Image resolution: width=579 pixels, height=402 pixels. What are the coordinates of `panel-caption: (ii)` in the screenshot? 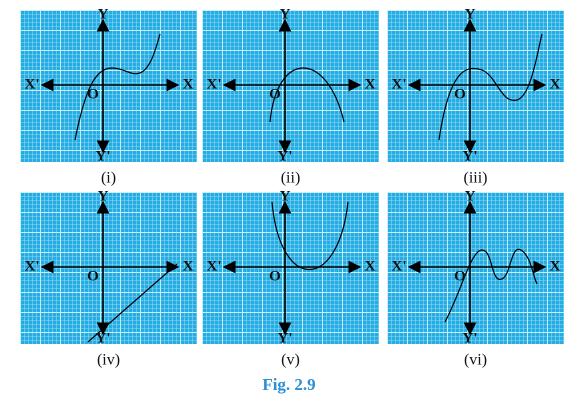 It's located at (291, 178).